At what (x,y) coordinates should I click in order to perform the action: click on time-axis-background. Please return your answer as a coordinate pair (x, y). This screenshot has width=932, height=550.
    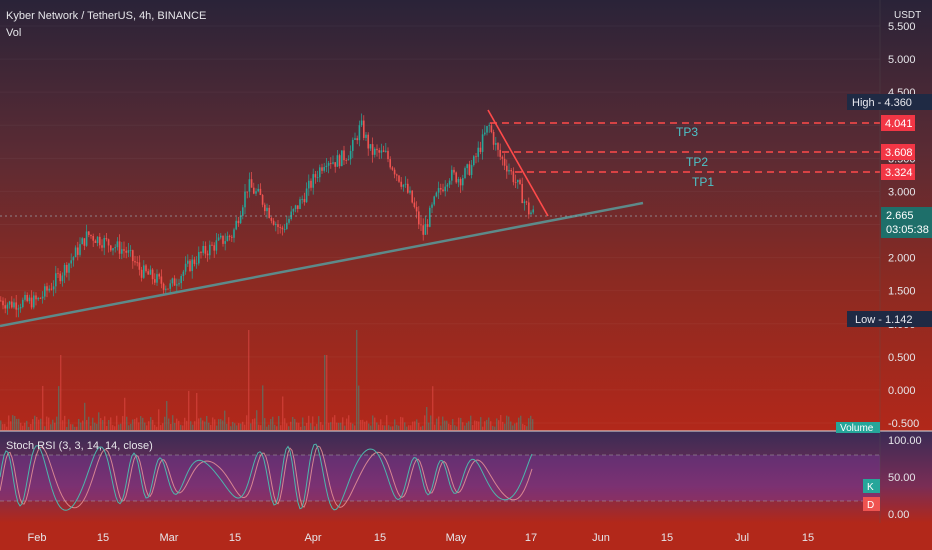
    Looking at the image, I should click on (466, 536).